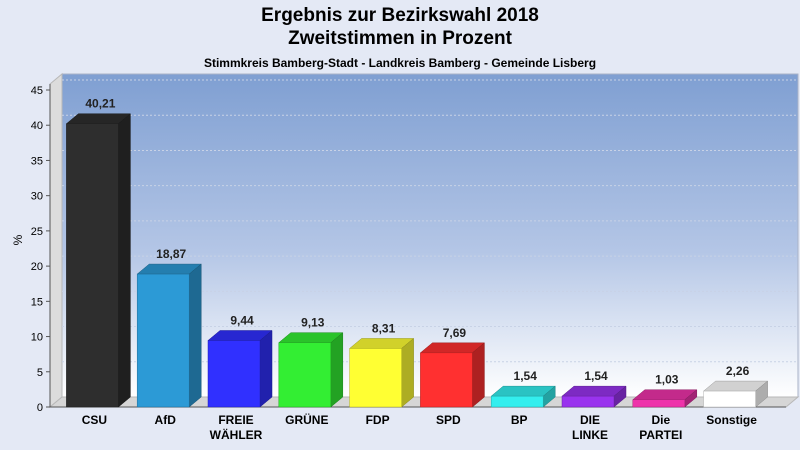 This screenshot has height=450, width=800. What do you see at coordinates (235, 420) in the screenshot?
I see `x-tick-label: FREIE` at bounding box center [235, 420].